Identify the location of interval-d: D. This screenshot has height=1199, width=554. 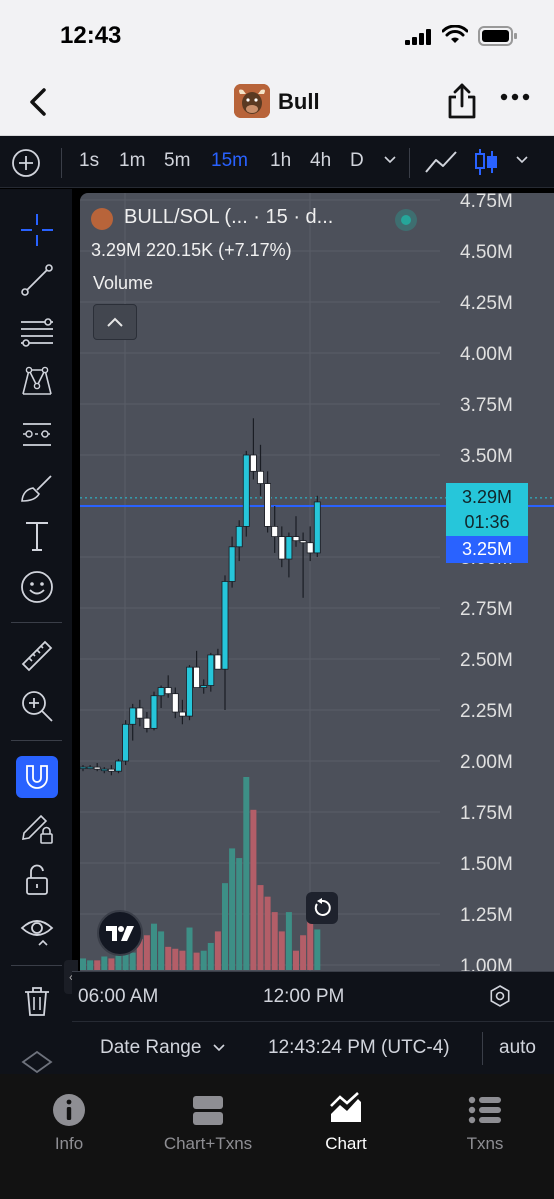
(357, 160).